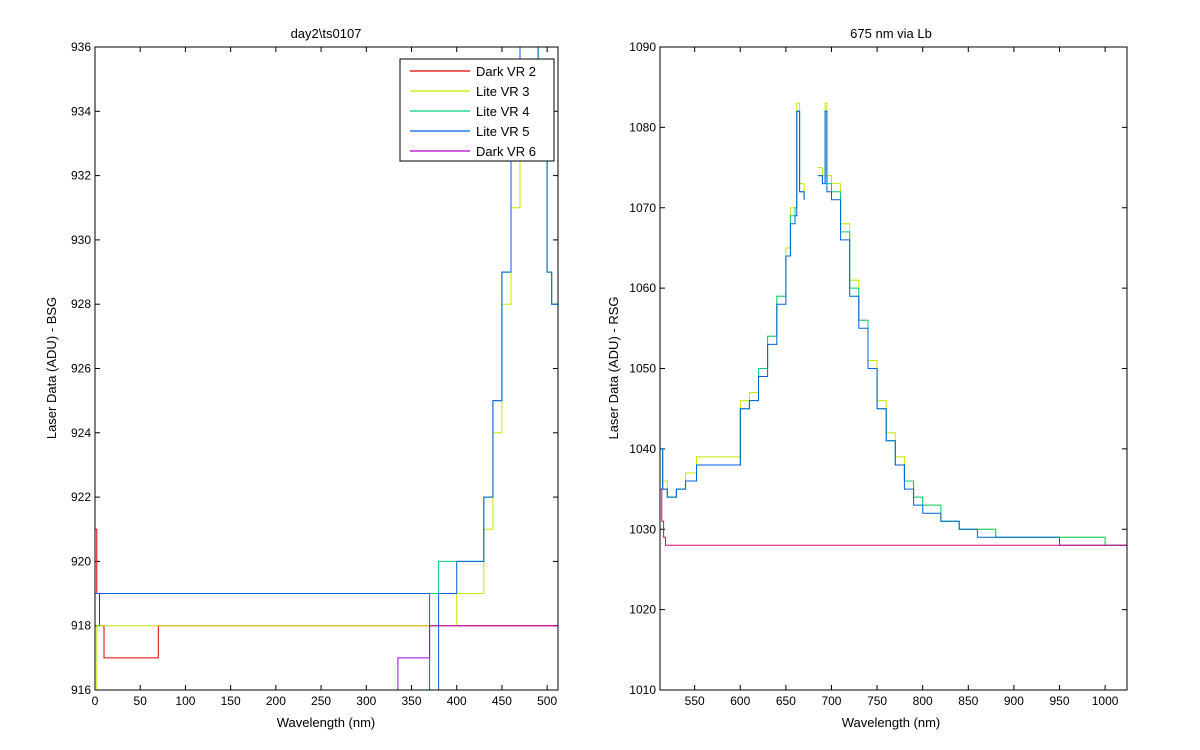  What do you see at coordinates (326, 33) in the screenshot?
I see `left-chart-title: day2\ts0107` at bounding box center [326, 33].